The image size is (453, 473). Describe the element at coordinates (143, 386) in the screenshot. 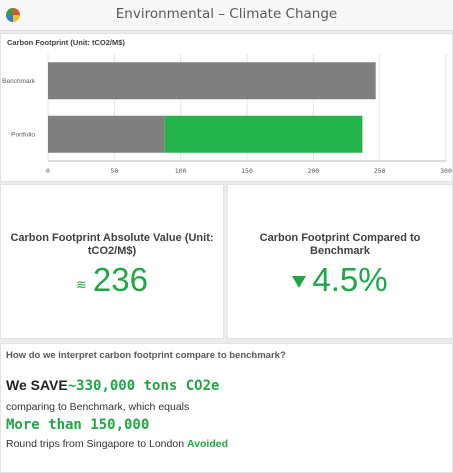

I see `save-amount: ~330,000 tons CO2e` at that location.